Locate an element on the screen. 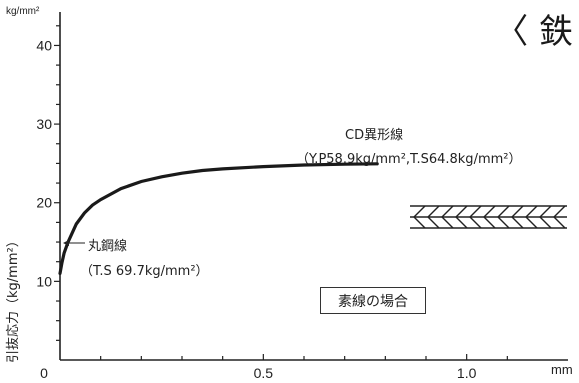 This screenshot has width=579, height=383. x-tick-label: 1.0 is located at coordinates (467, 373).